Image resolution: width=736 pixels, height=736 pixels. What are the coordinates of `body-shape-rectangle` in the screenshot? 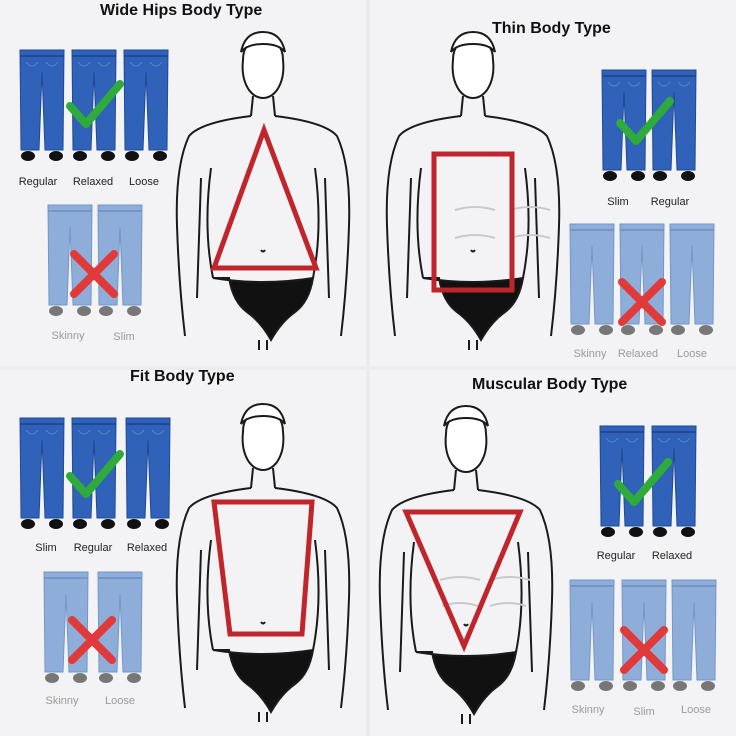 It's located at (473, 222).